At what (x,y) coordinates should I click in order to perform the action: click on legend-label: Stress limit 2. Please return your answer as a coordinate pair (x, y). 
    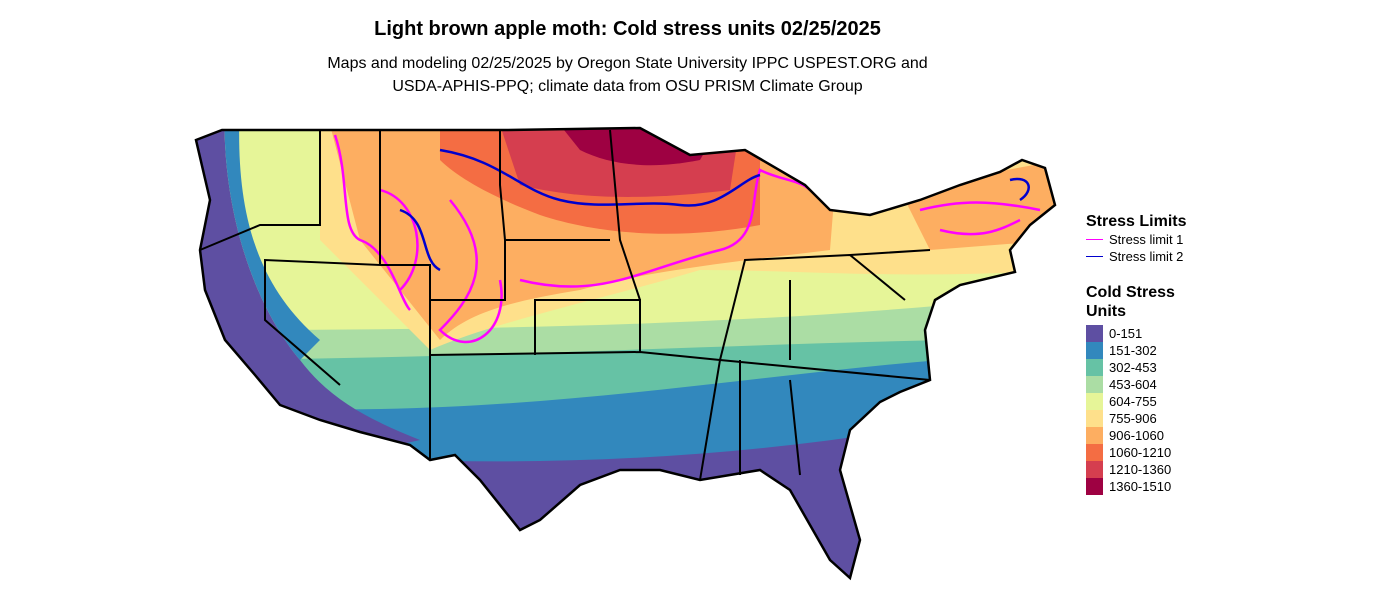
    Looking at the image, I should click on (1146, 256).